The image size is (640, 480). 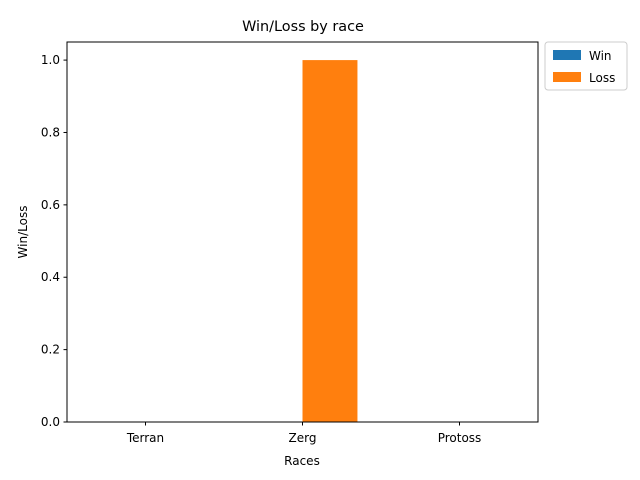 What do you see at coordinates (460, 438) in the screenshot?
I see `x-tick-label: Protoss` at bounding box center [460, 438].